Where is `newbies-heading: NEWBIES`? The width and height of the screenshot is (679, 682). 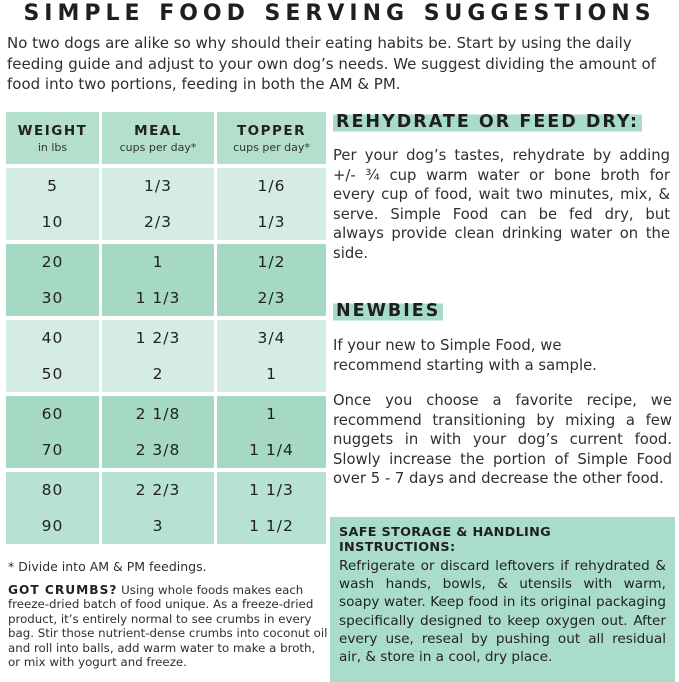 newbies-heading: NEWBIES is located at coordinates (388, 311).